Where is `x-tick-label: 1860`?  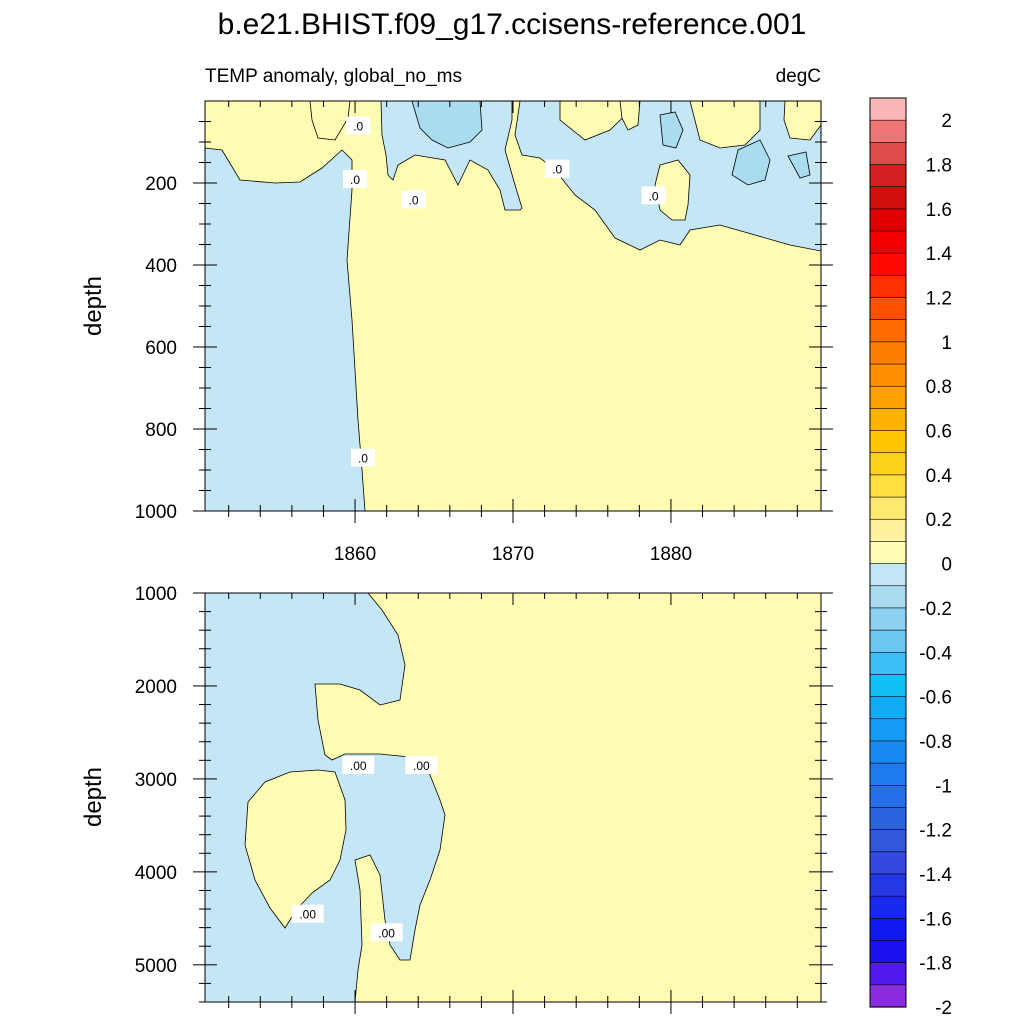
x-tick-label: 1860 is located at coordinates (355, 554).